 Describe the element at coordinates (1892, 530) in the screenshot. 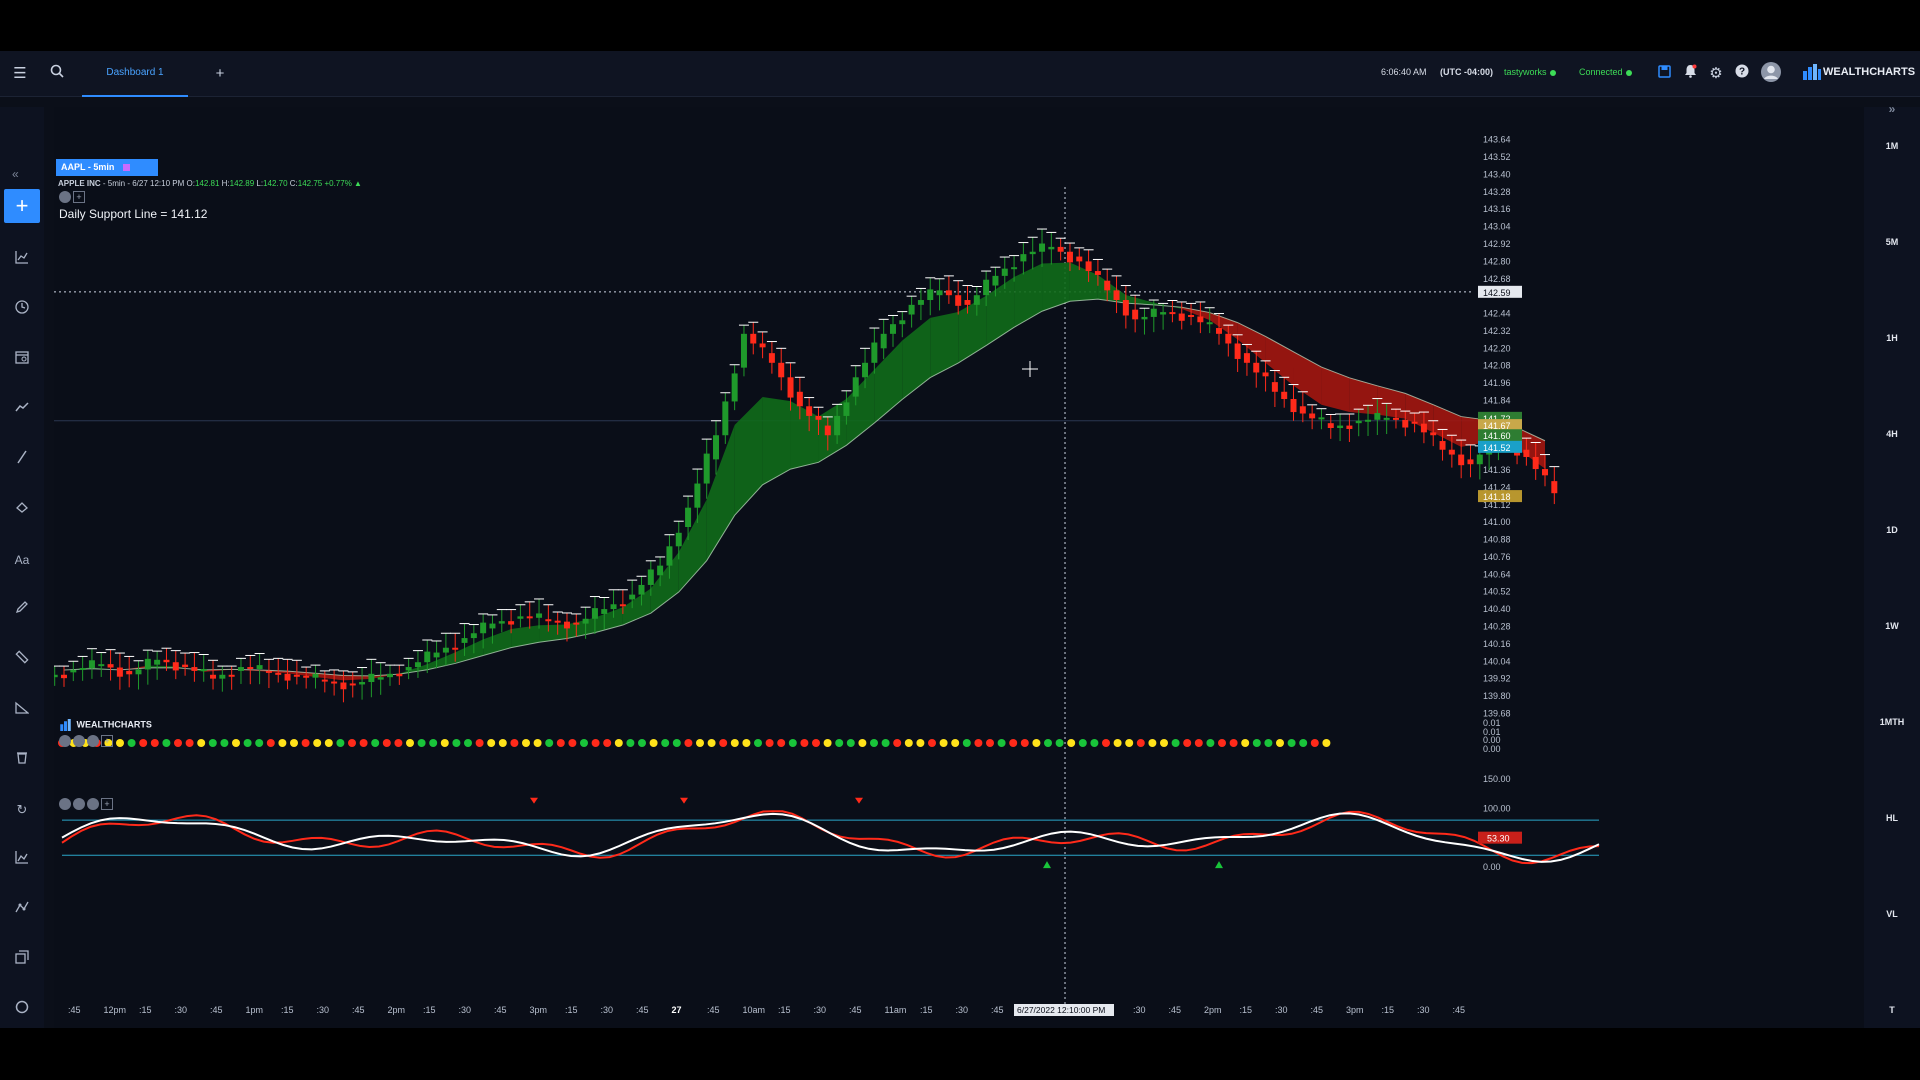

I see `timeframe-1d: 1D` at that location.